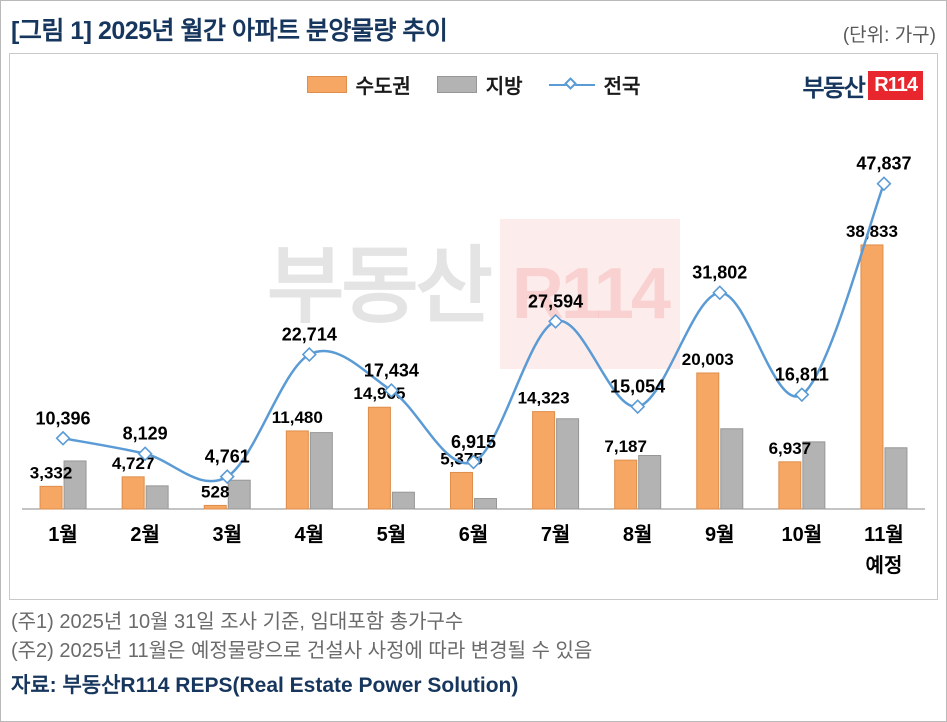 The height and width of the screenshot is (722, 947). Describe the element at coordinates (229, 31) in the screenshot. I see `figure-title: [그림 1] 2025년 월간 아파트 분양물량 추이` at that location.